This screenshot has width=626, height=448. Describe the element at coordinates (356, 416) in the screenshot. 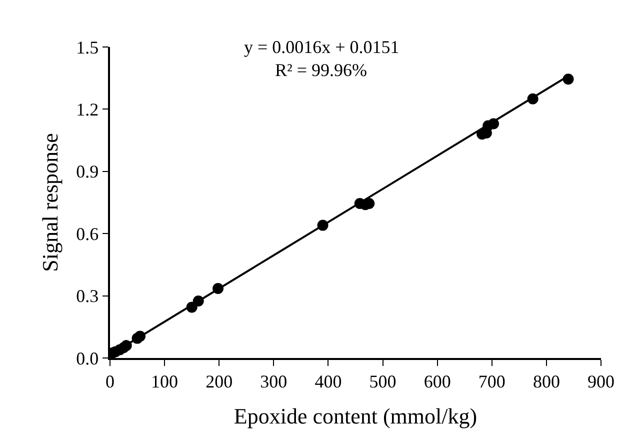

I see `x-axis-title: Epoxide content (mmol/kg)` at that location.